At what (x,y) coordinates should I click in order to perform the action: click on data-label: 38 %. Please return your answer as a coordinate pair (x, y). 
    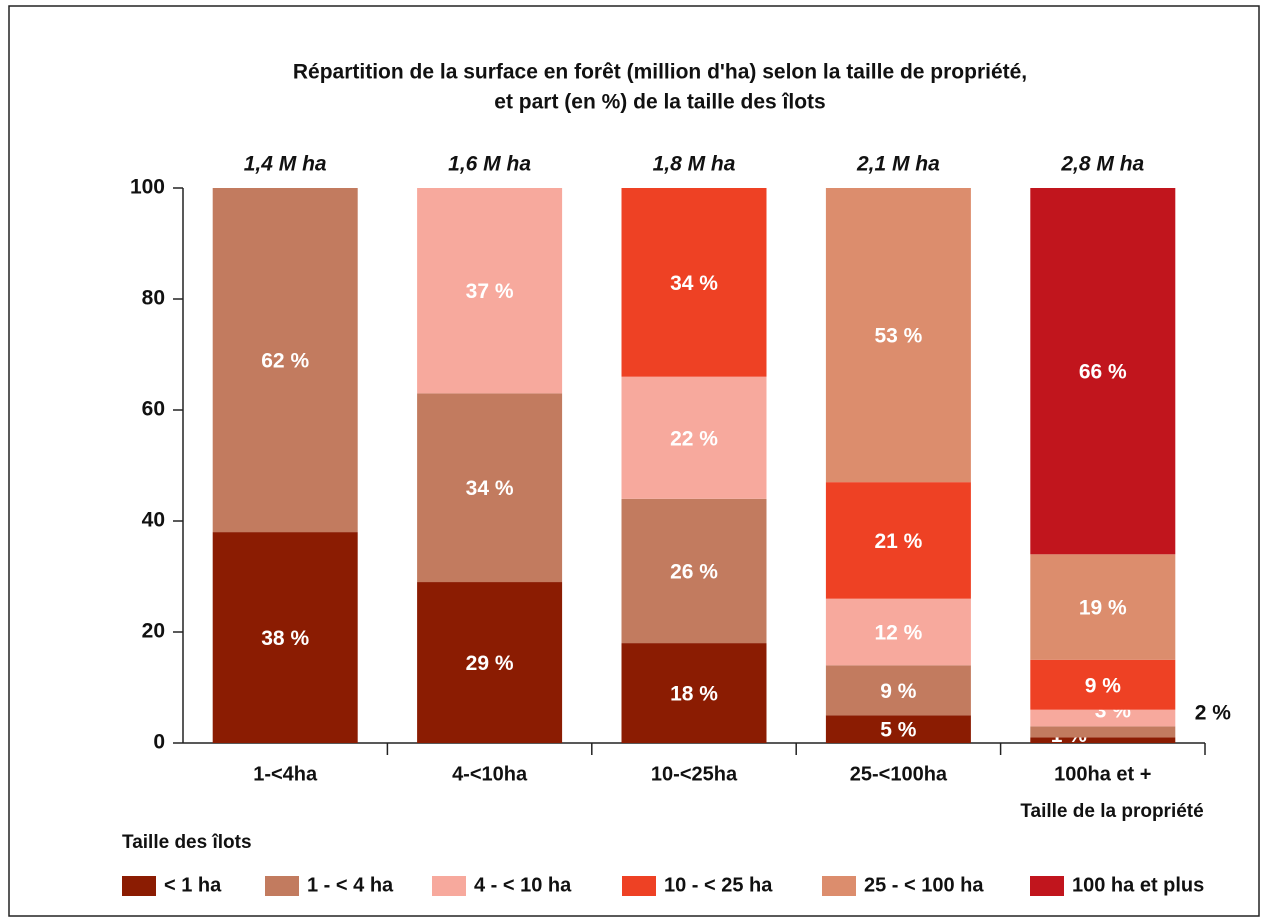
    Looking at the image, I should click on (285, 638).